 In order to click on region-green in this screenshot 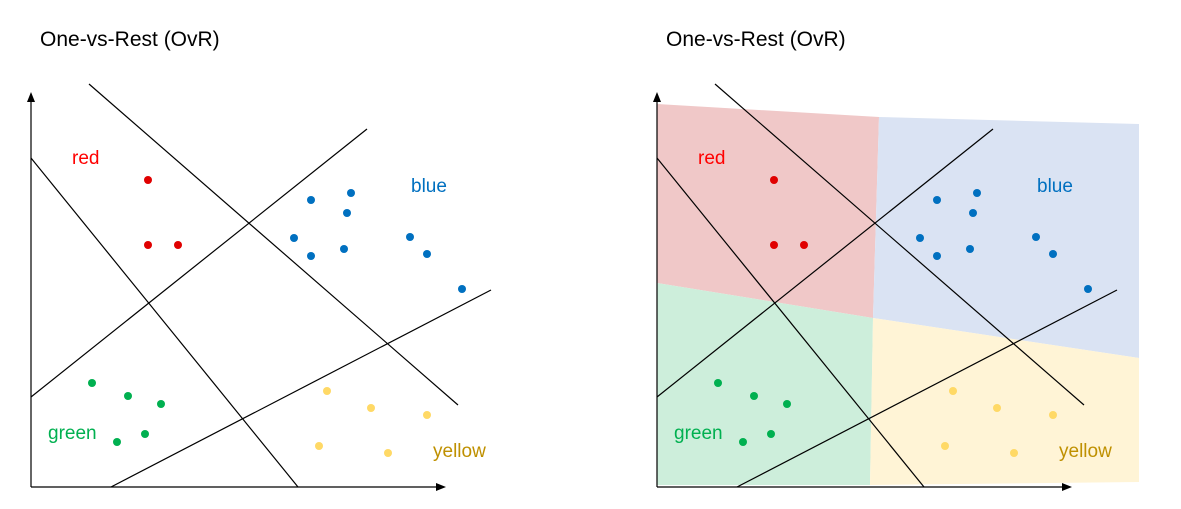, I will do `click(765, 384)`.